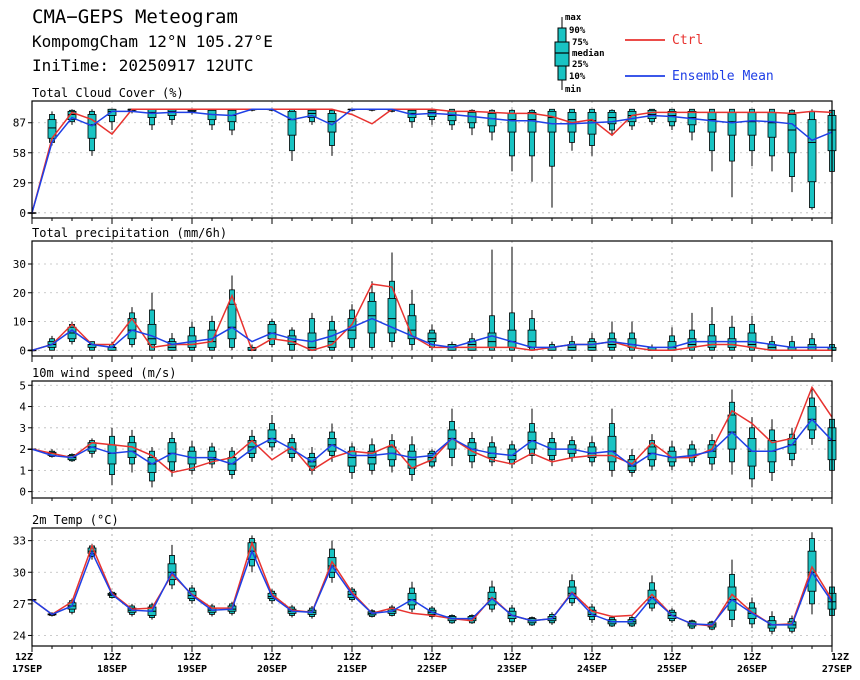 The image size is (860, 680). I want to click on y-tick-label: 87, so click(19, 123).